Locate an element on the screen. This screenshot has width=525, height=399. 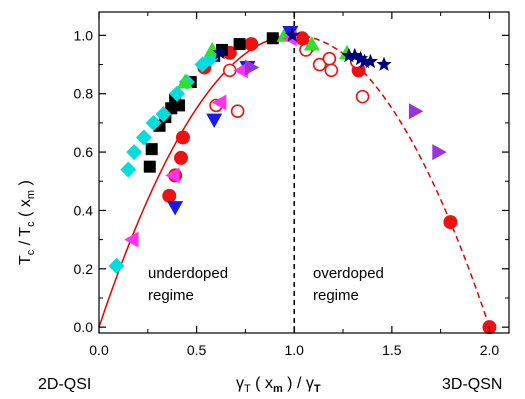
y-axis-label: Tc / Tc ( xm ) is located at coordinates (27, 222).